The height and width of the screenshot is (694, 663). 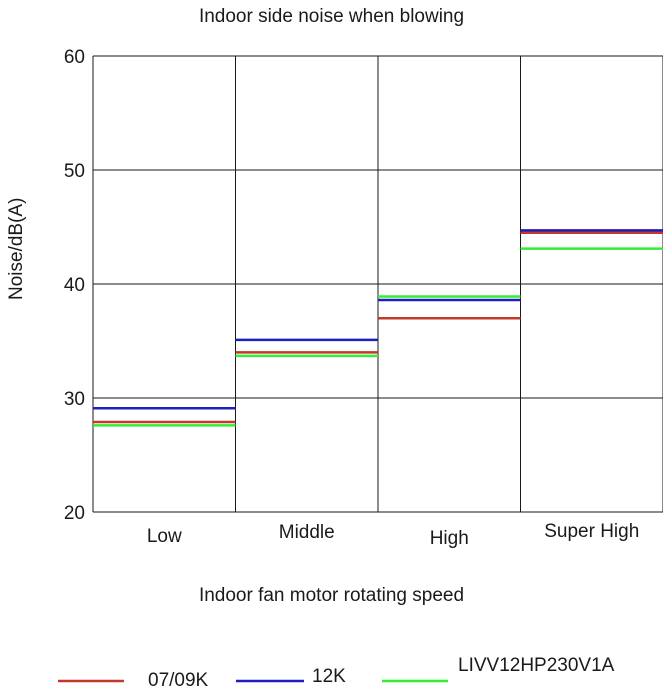 What do you see at coordinates (74, 171) in the screenshot?
I see `y-tick-label: 50` at bounding box center [74, 171].